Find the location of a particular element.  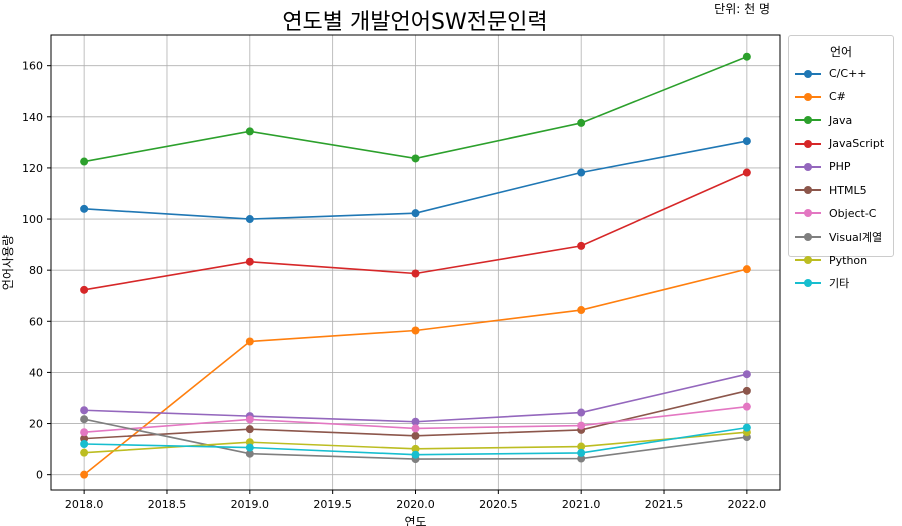

legend-item: PHP is located at coordinates (841, 166).